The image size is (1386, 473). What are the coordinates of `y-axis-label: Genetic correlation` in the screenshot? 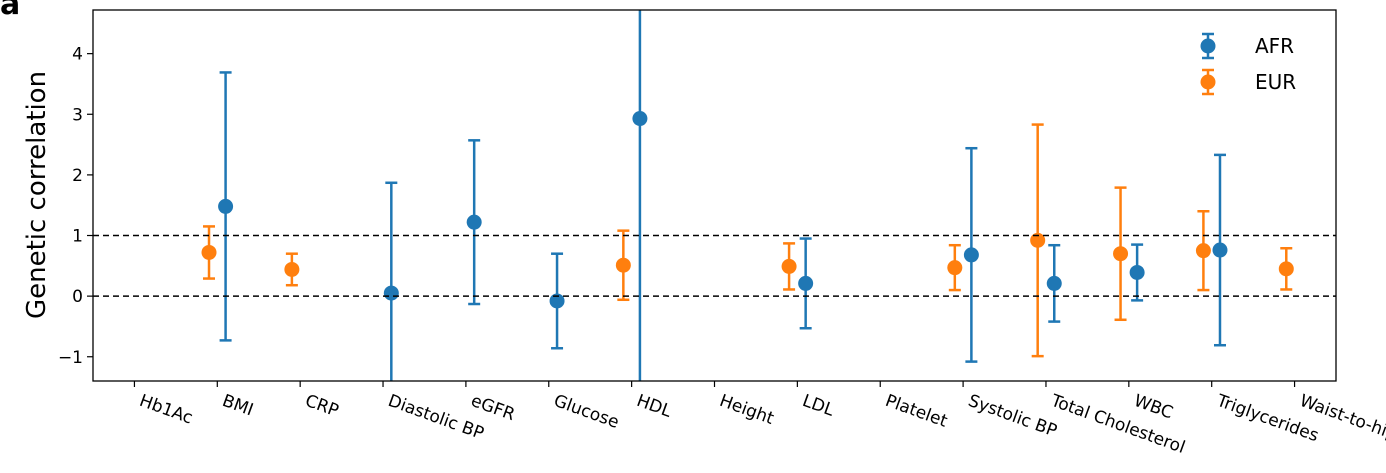 It's located at (37, 195).